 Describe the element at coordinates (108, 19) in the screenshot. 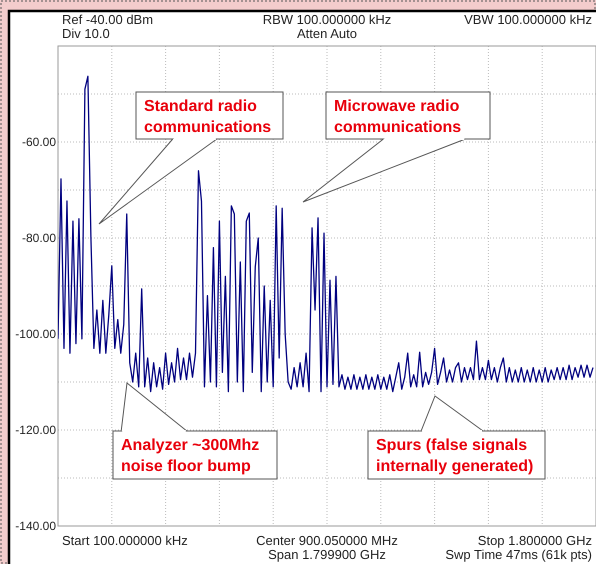

I see `text: Ref -40.00 dBm` at that location.